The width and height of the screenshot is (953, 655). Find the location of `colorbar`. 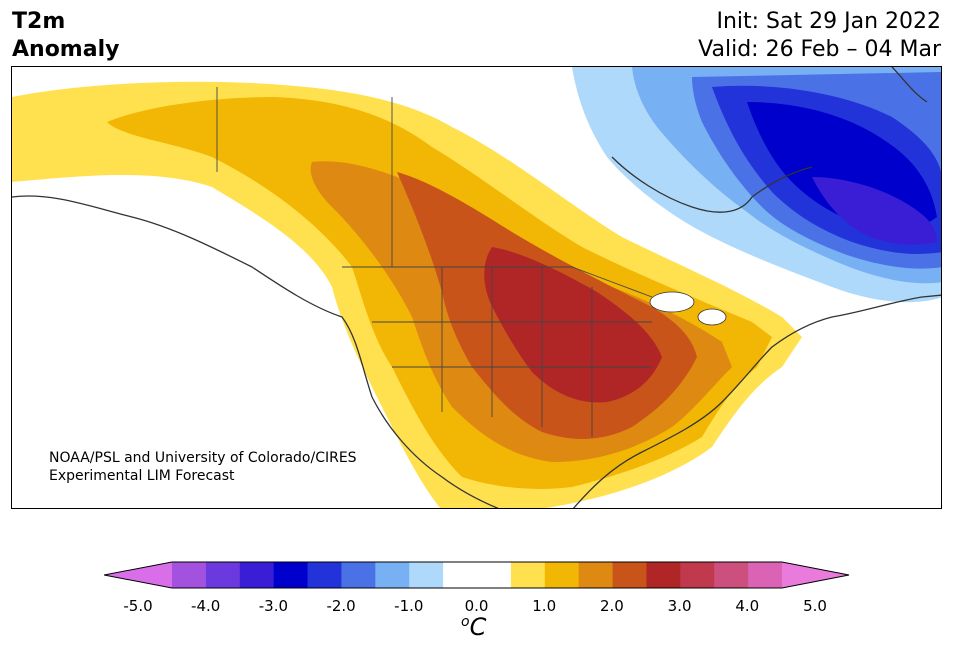

colorbar is located at coordinates (477, 575).